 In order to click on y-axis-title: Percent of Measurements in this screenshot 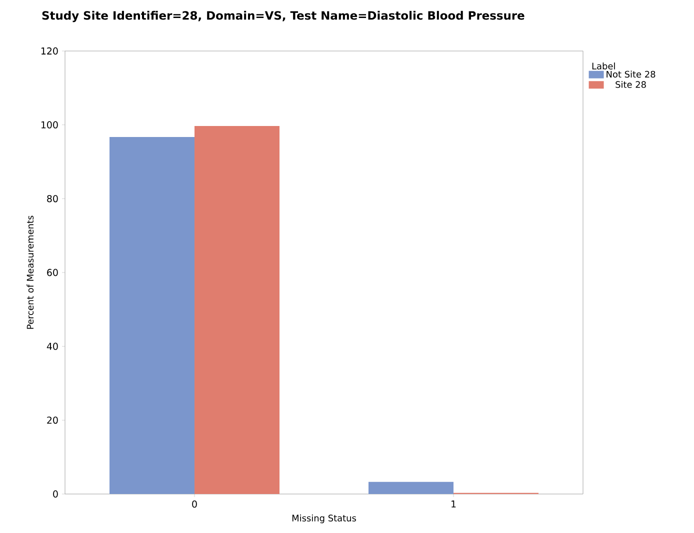, I will do `click(30, 272)`.